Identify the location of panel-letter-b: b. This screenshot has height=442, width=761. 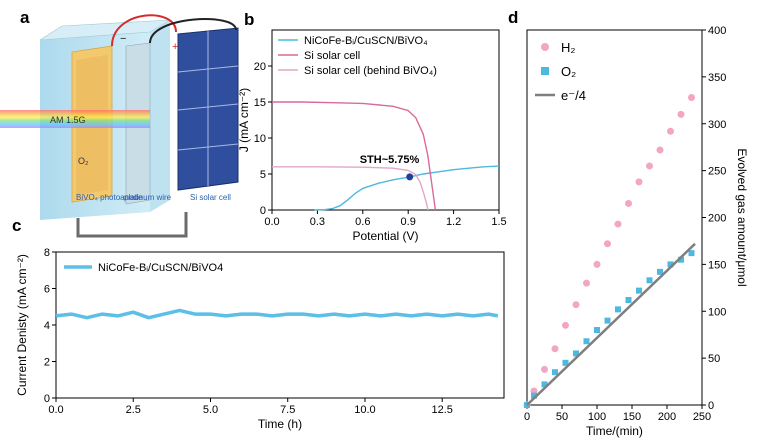
(249, 19).